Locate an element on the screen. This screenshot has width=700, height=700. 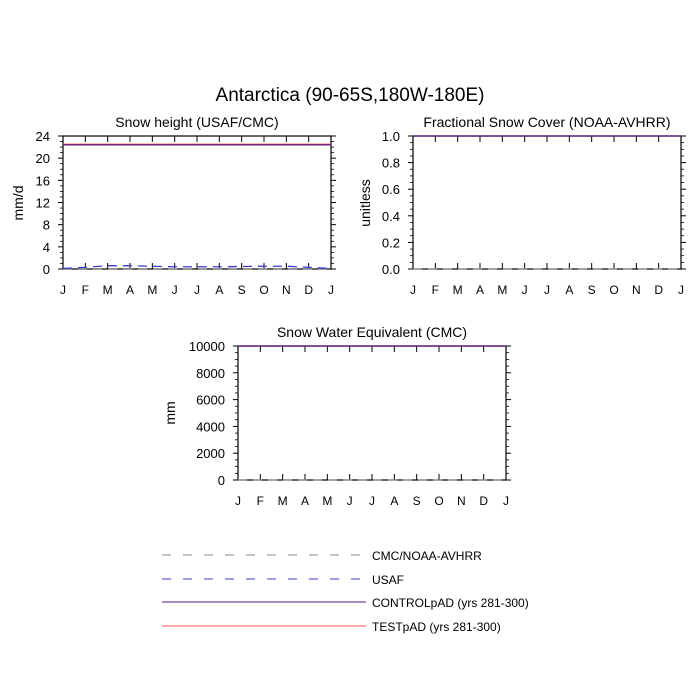
y-tick-label: 8000 is located at coordinates (210, 373).